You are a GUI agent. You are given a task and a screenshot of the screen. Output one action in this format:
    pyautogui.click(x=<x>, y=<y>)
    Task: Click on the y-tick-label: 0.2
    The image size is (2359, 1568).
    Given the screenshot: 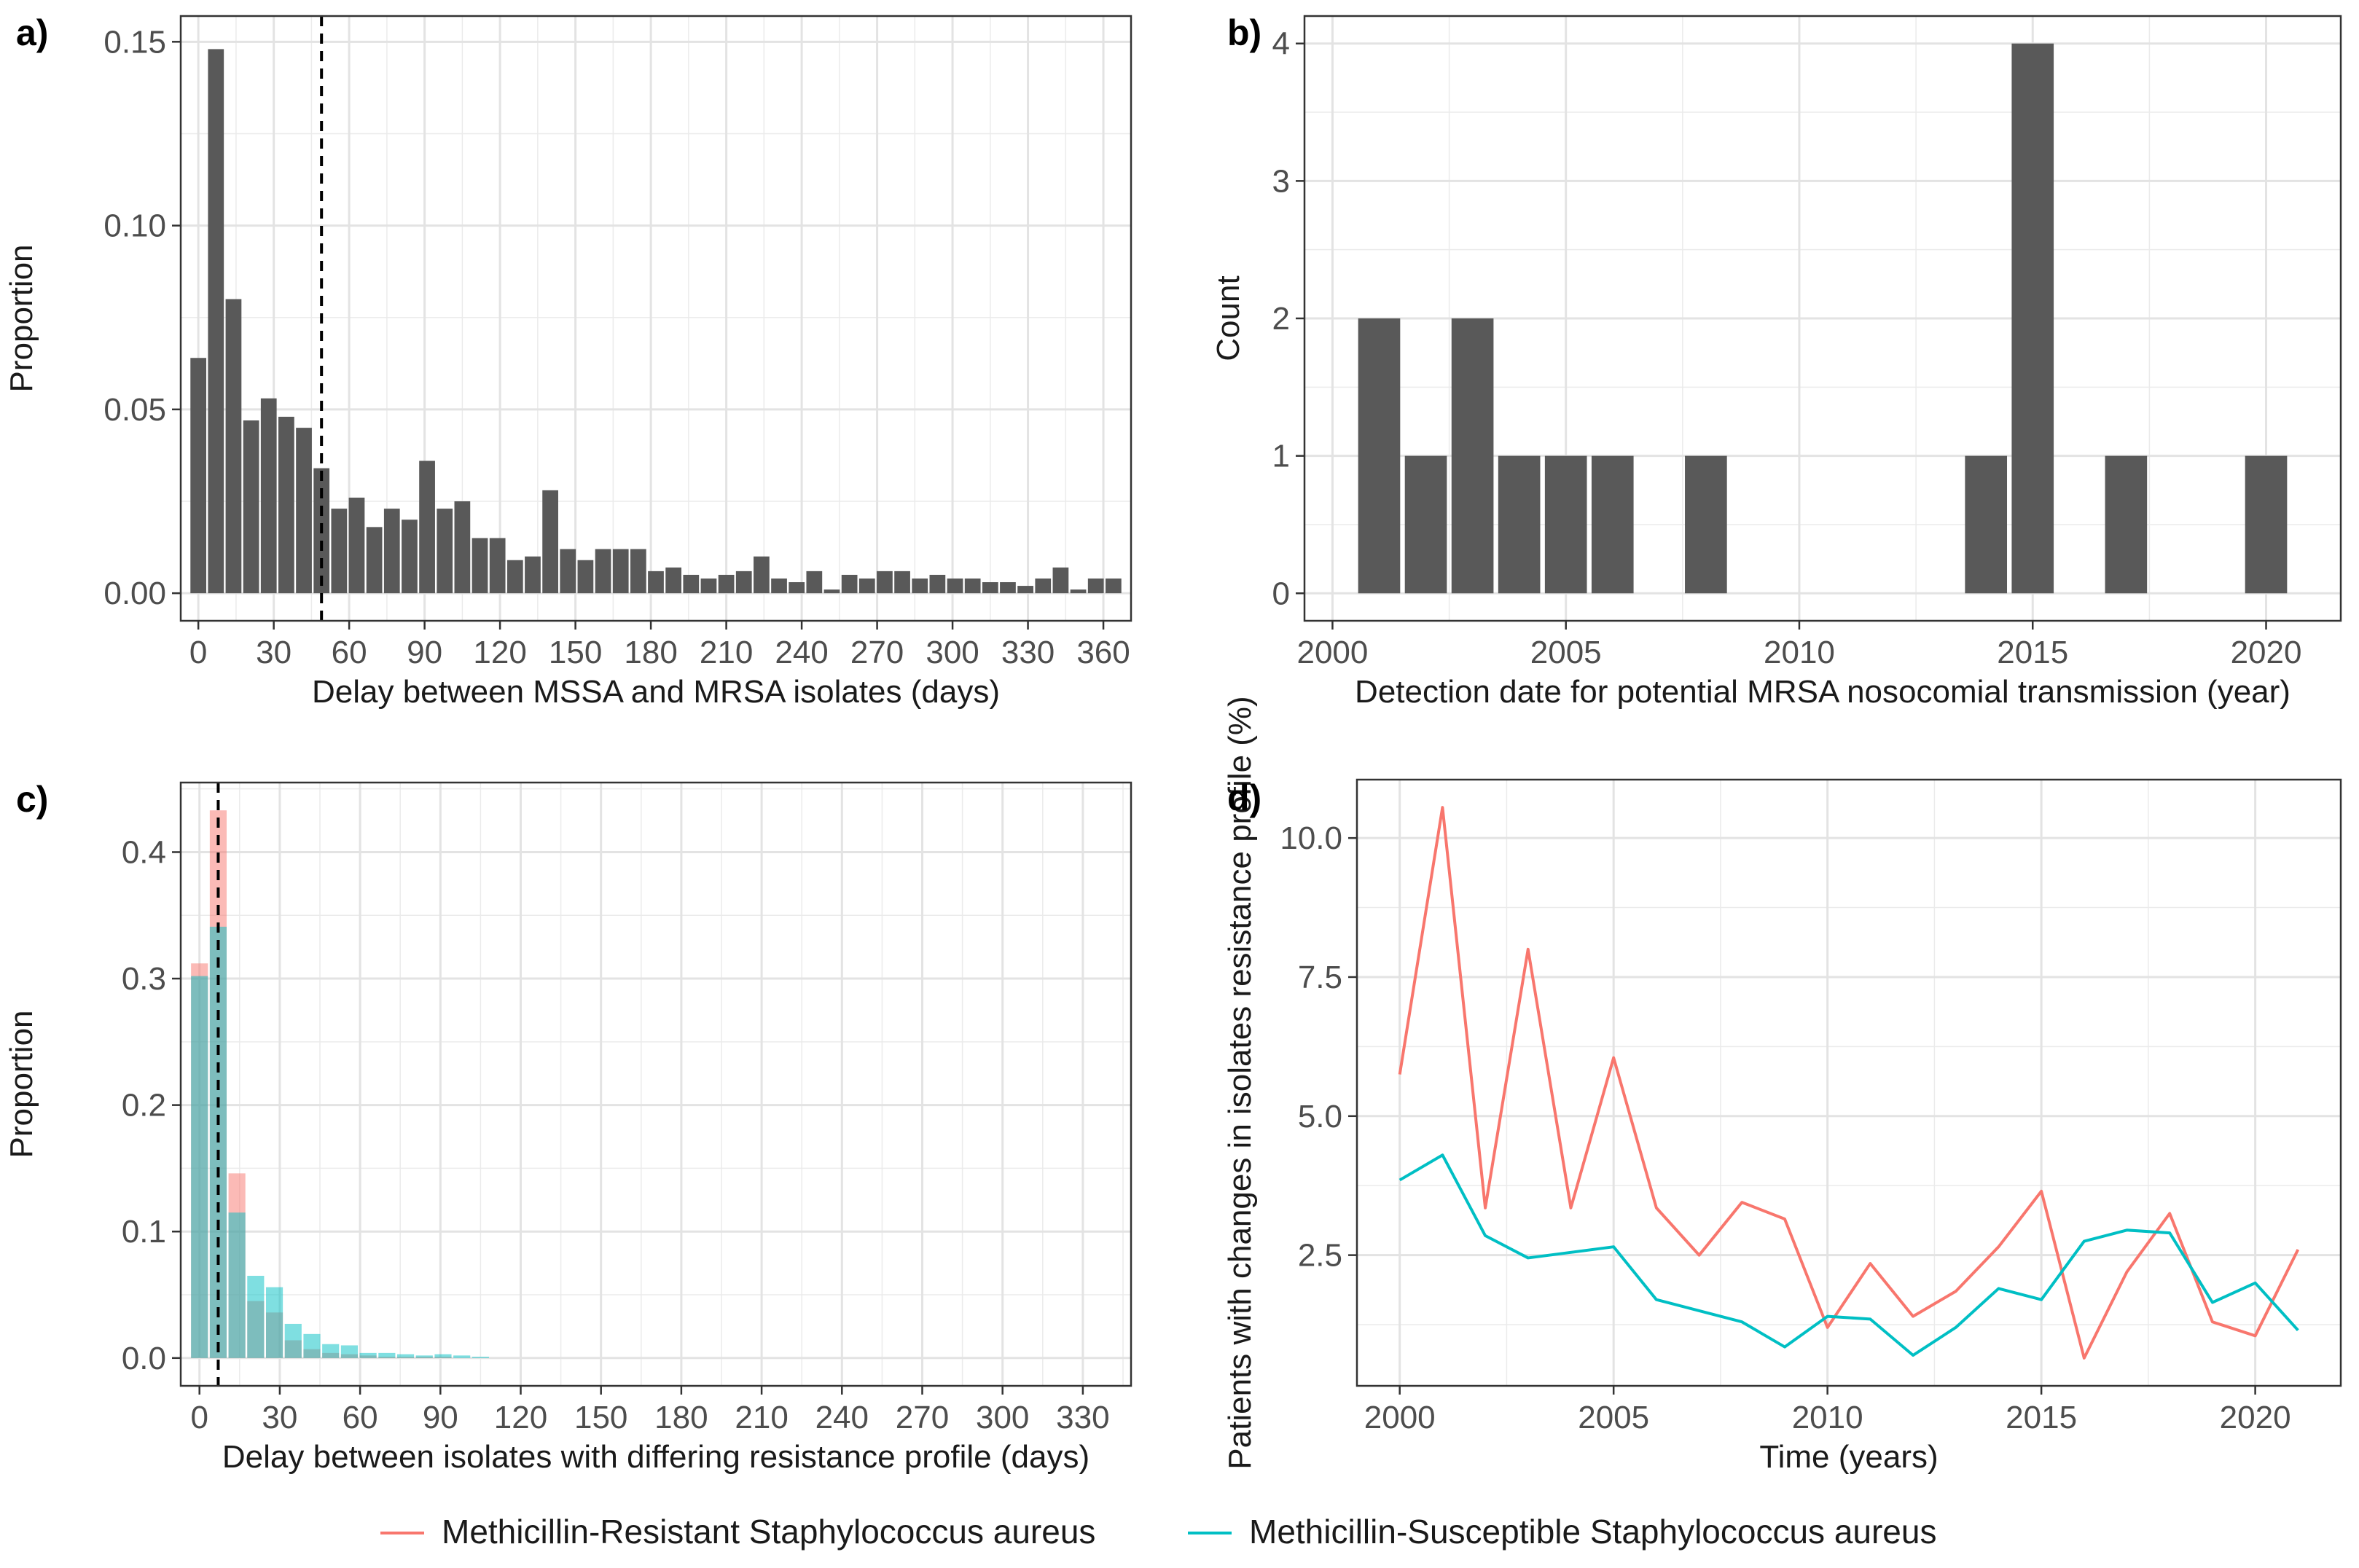 What is the action you would take?
    pyautogui.click(x=144, y=1106)
    